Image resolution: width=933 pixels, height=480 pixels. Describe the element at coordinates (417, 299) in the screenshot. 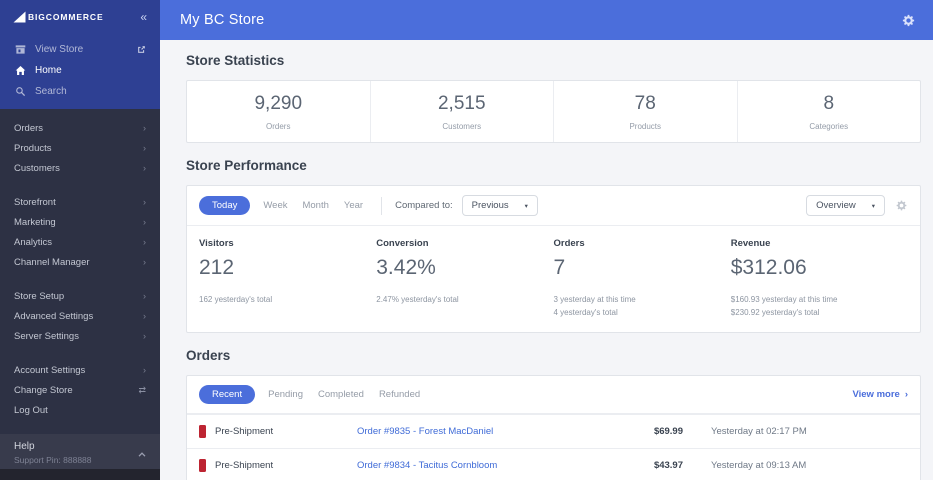

I see `metric-subtext: 2.47% yesterday's total` at that location.